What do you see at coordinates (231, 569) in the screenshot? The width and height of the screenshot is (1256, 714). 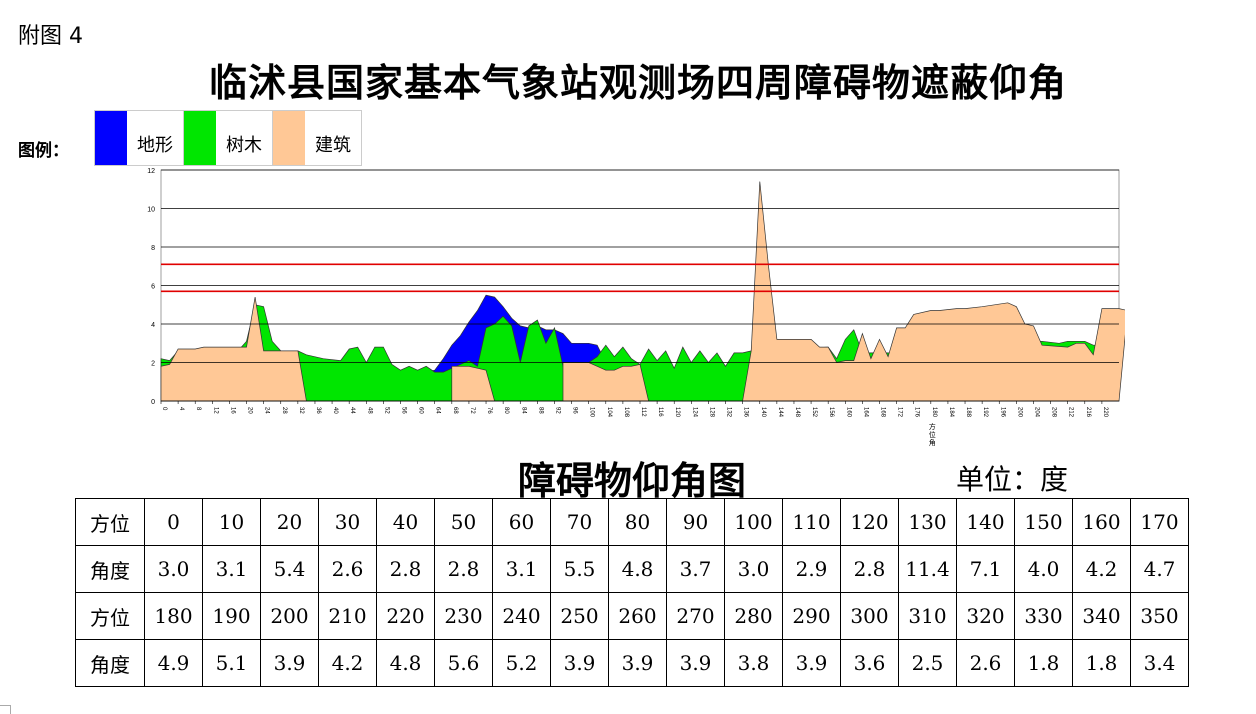 I see `angle-cell: 3.1` at bounding box center [231, 569].